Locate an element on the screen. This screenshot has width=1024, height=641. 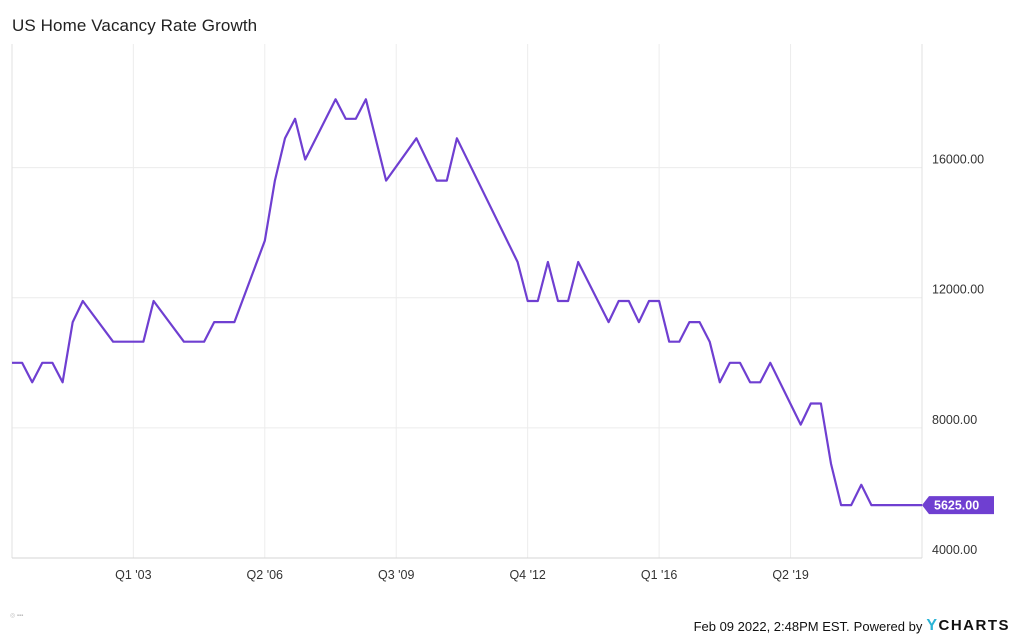
x-tick-label: Q1 '03 is located at coordinates (133, 575).